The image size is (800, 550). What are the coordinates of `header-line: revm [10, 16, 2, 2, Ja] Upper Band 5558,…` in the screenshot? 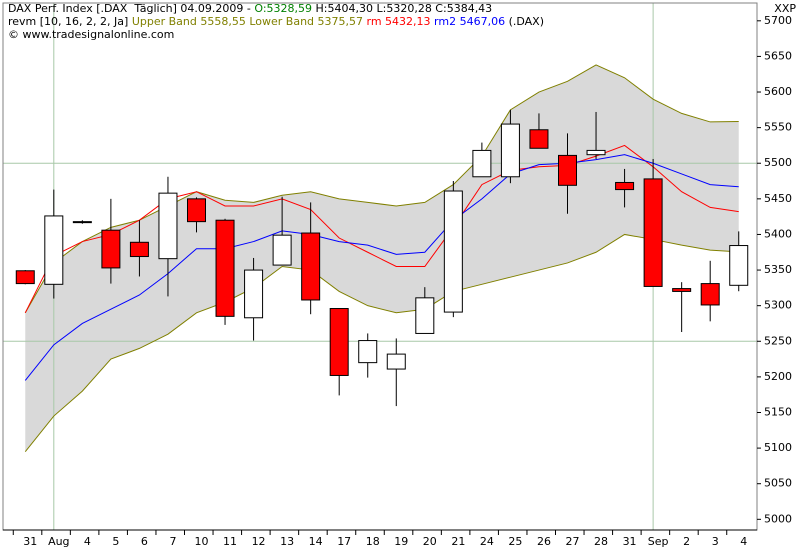 It's located at (276, 21).